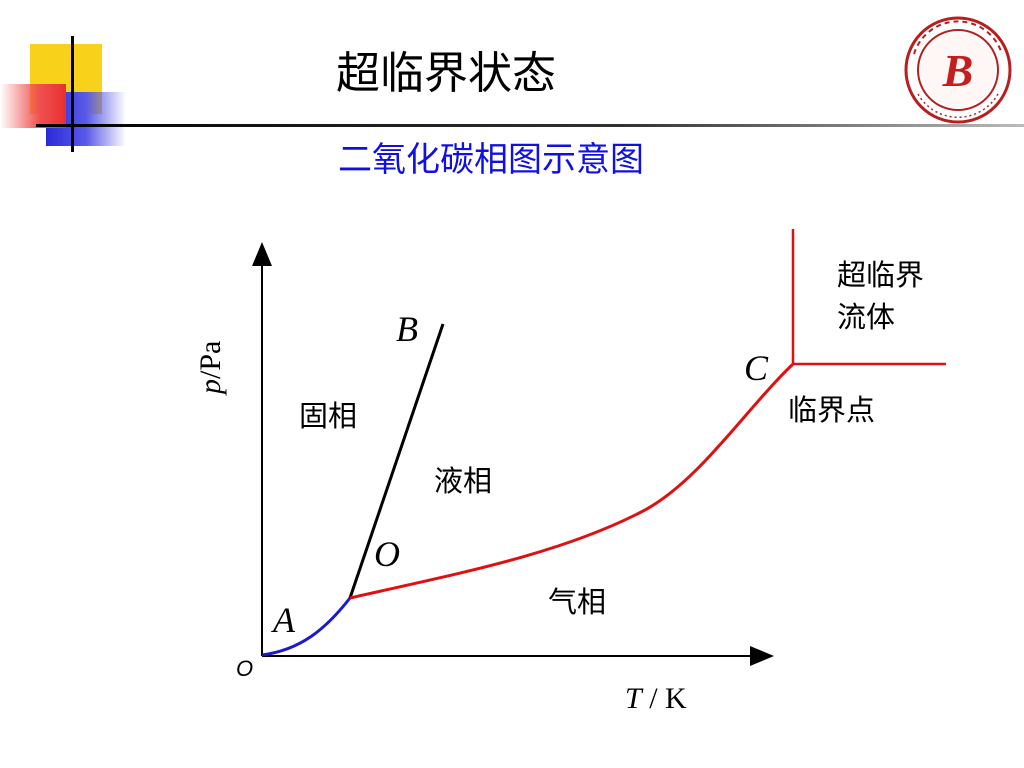  Describe the element at coordinates (463, 481) in the screenshot. I see `region-label-liquid: 液相` at that location.